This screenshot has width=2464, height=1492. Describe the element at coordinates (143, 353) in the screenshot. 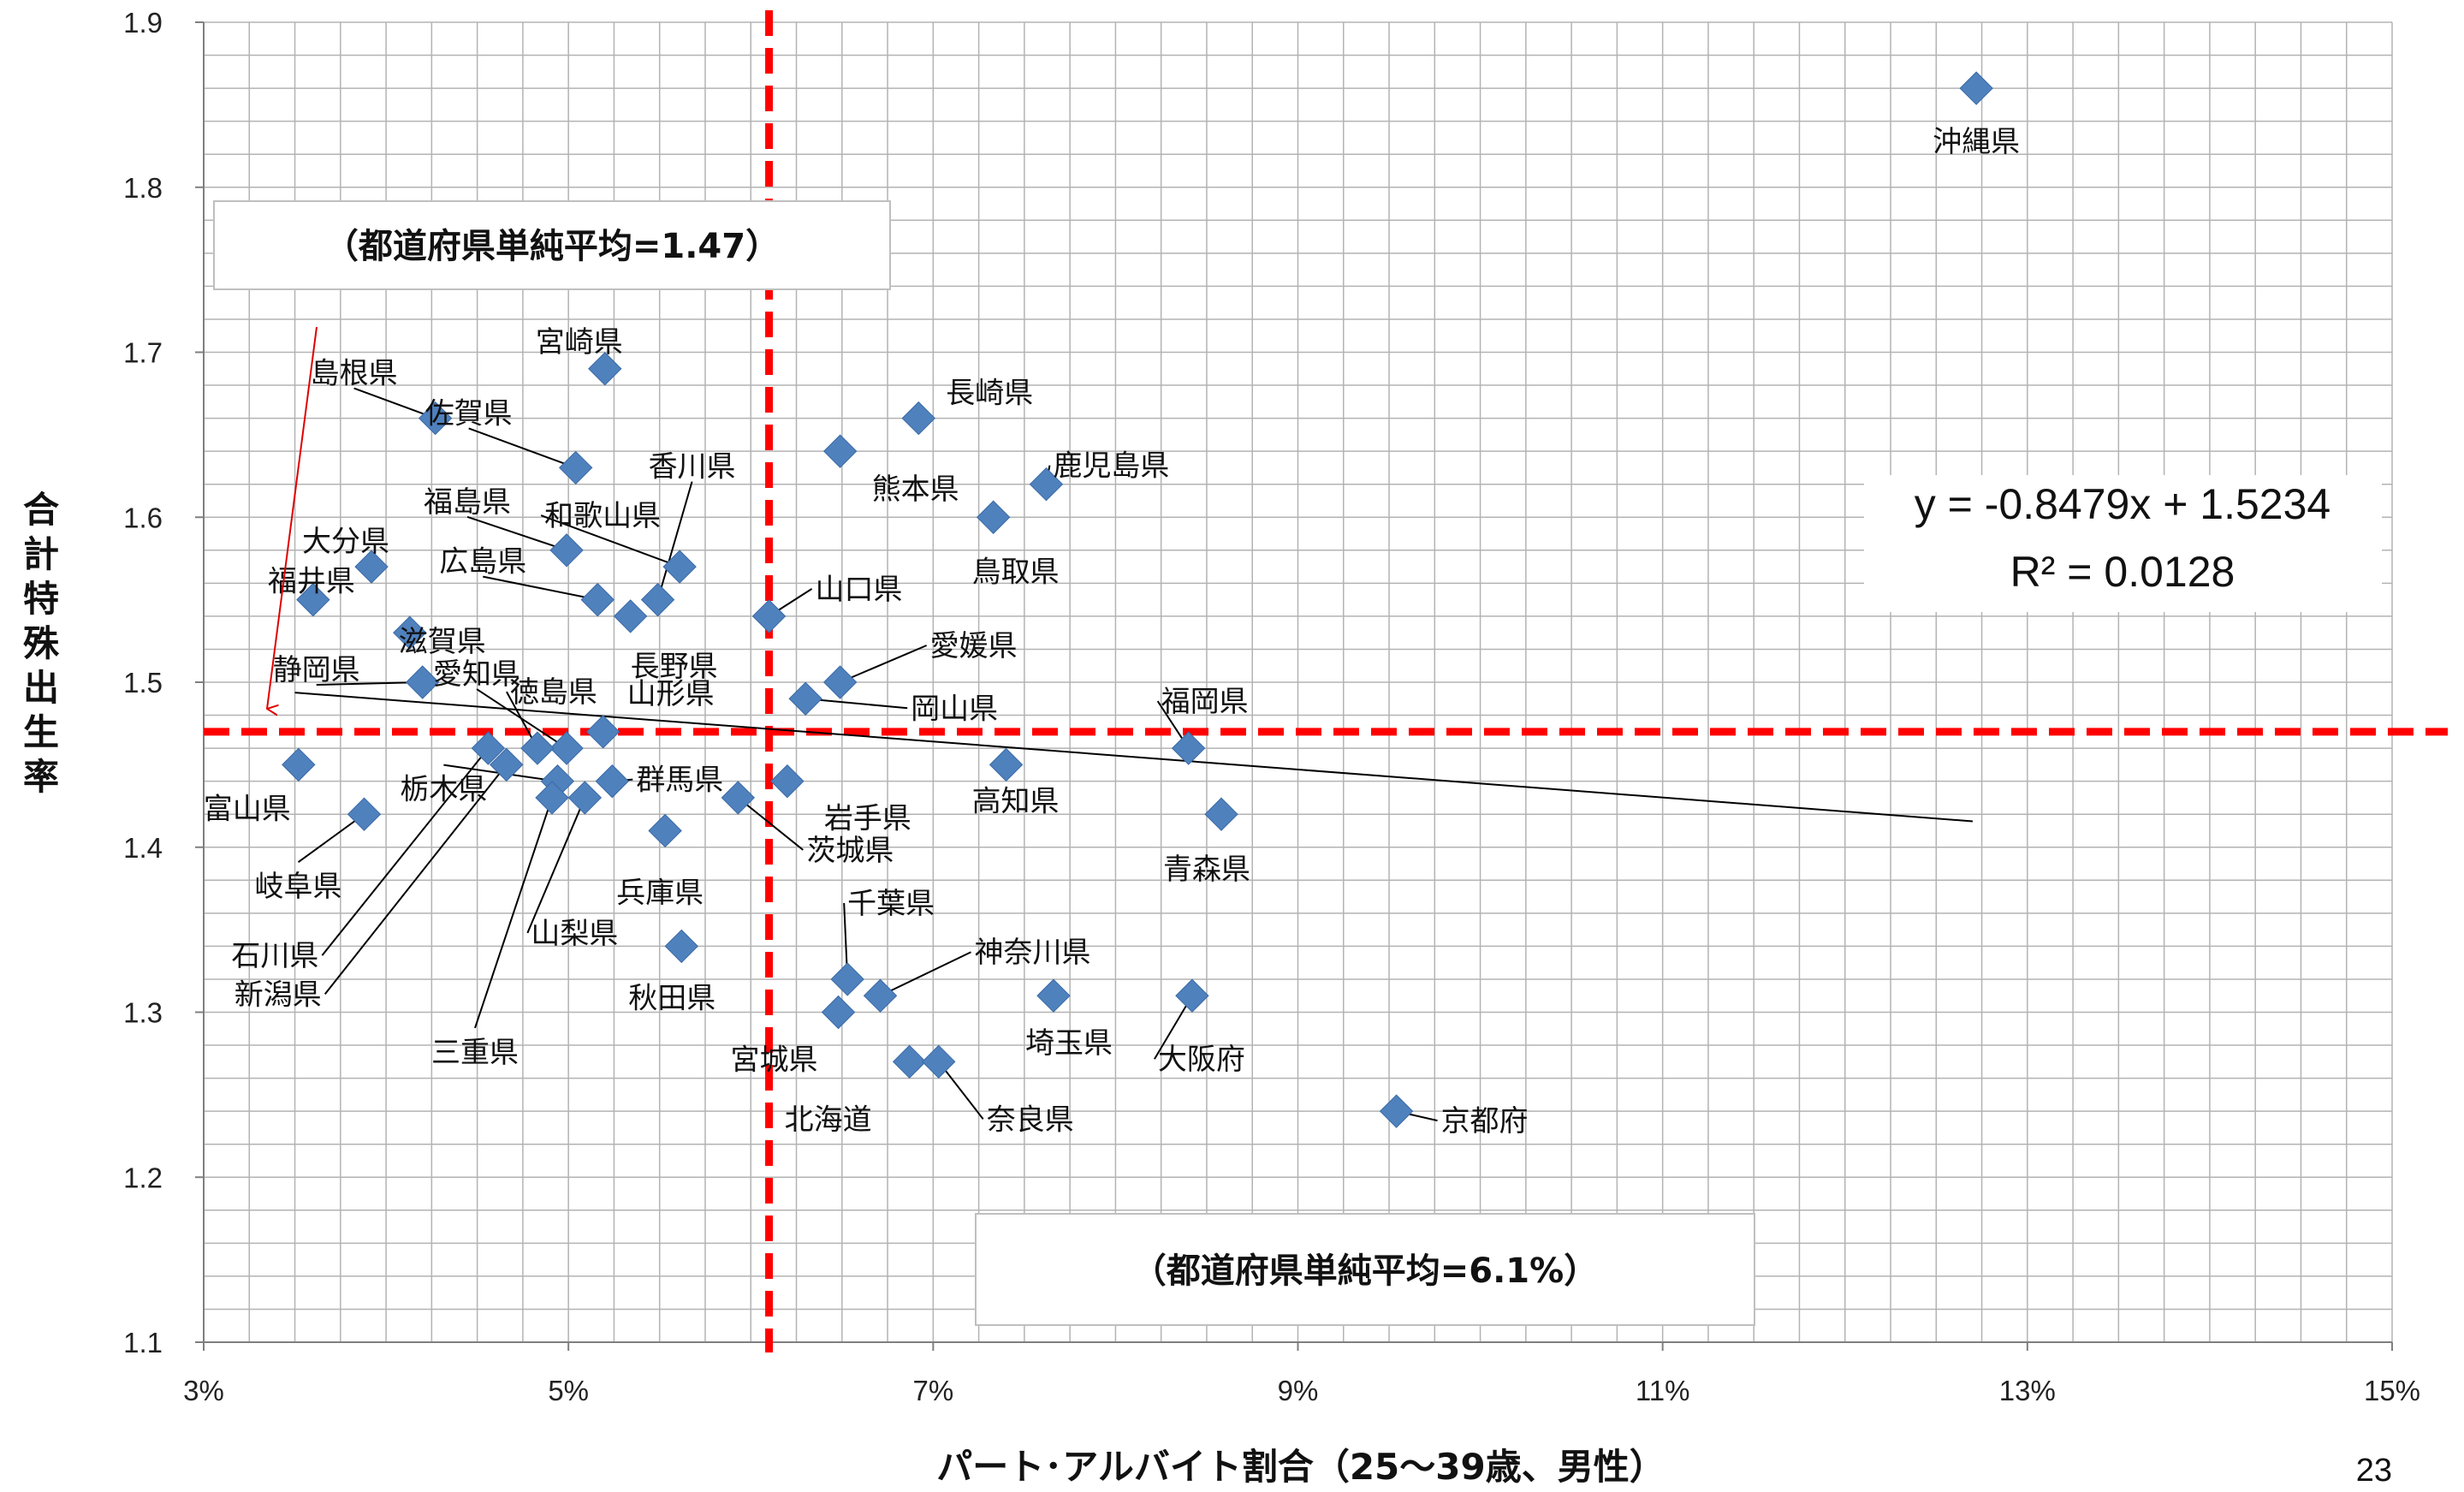

I see `y-tick-label: 1.7` at that location.